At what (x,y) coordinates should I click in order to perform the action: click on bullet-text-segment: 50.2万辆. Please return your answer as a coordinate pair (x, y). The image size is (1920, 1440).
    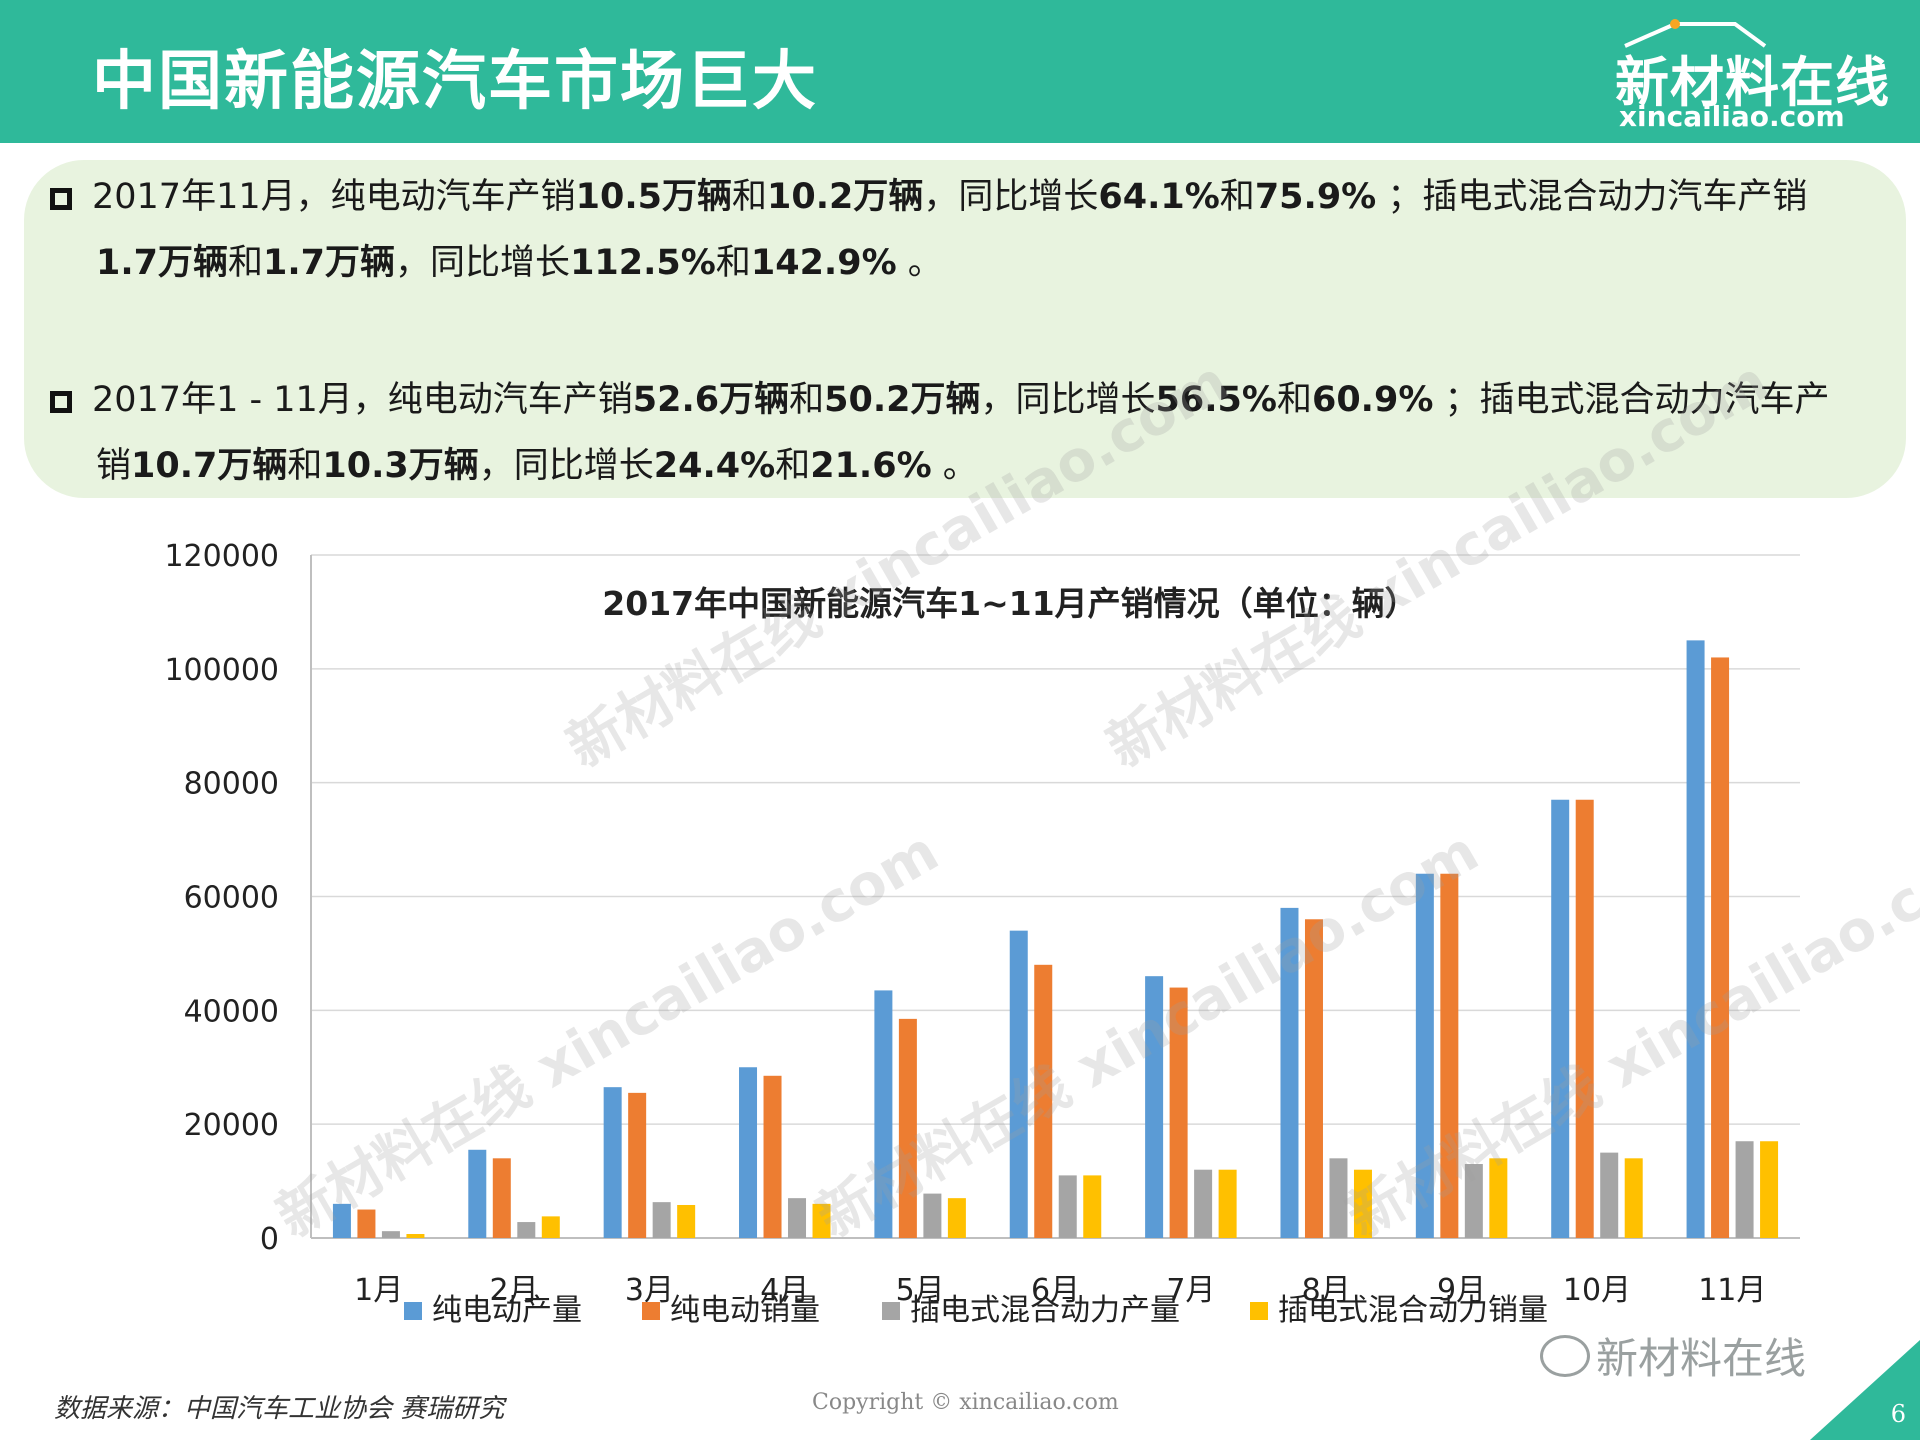
    Looking at the image, I should click on (902, 400).